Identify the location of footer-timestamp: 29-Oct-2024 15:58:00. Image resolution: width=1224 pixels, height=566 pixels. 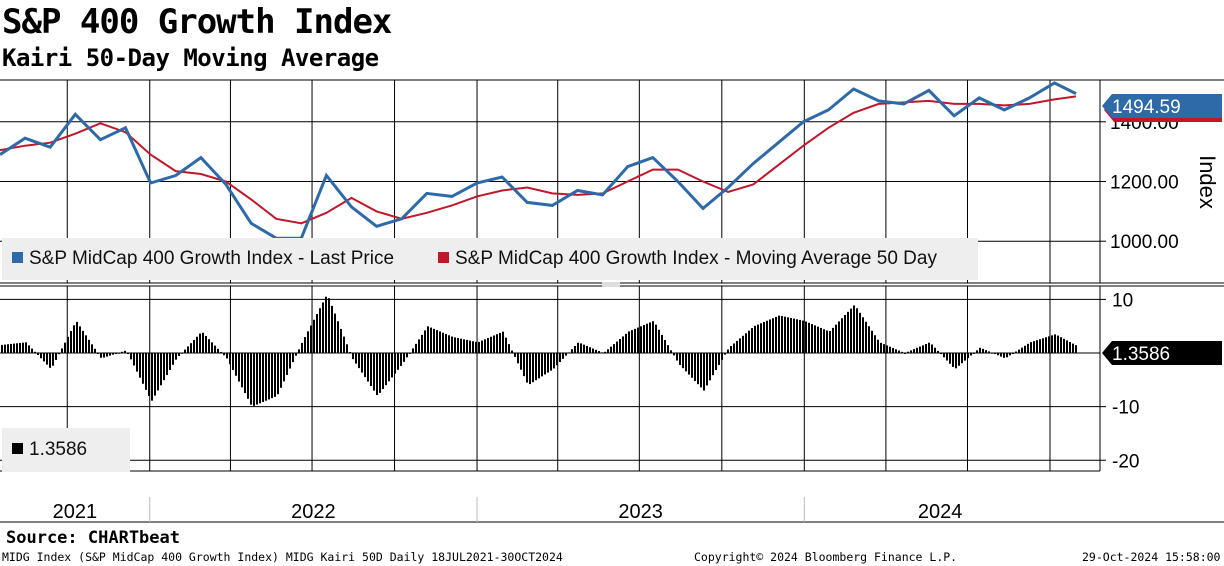
(1151, 557).